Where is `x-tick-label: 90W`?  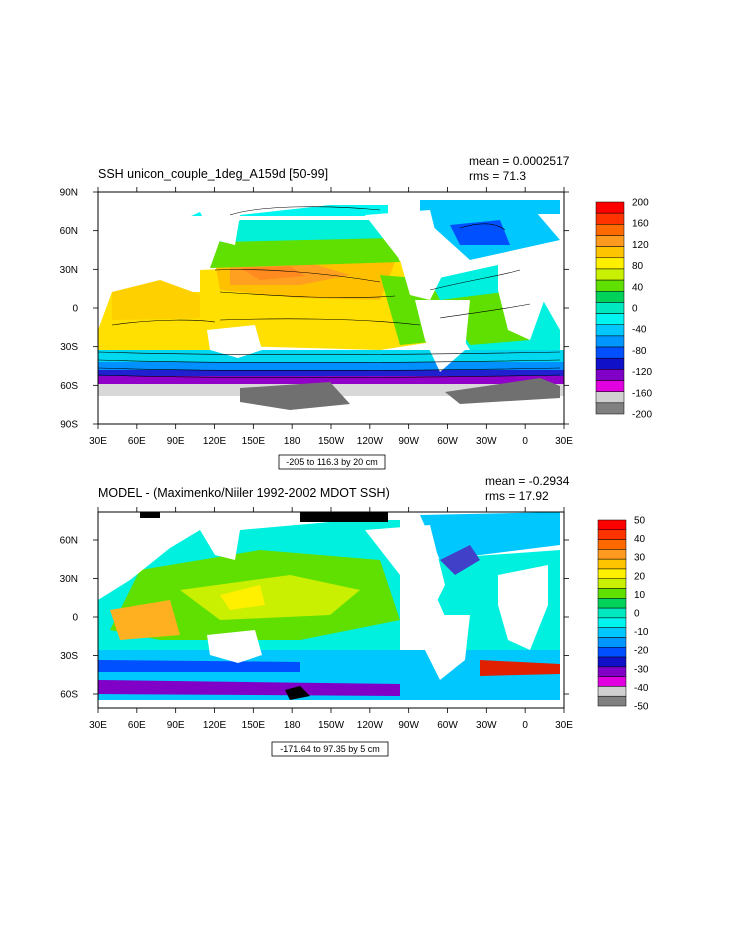
x-tick-label: 90W is located at coordinates (408, 725).